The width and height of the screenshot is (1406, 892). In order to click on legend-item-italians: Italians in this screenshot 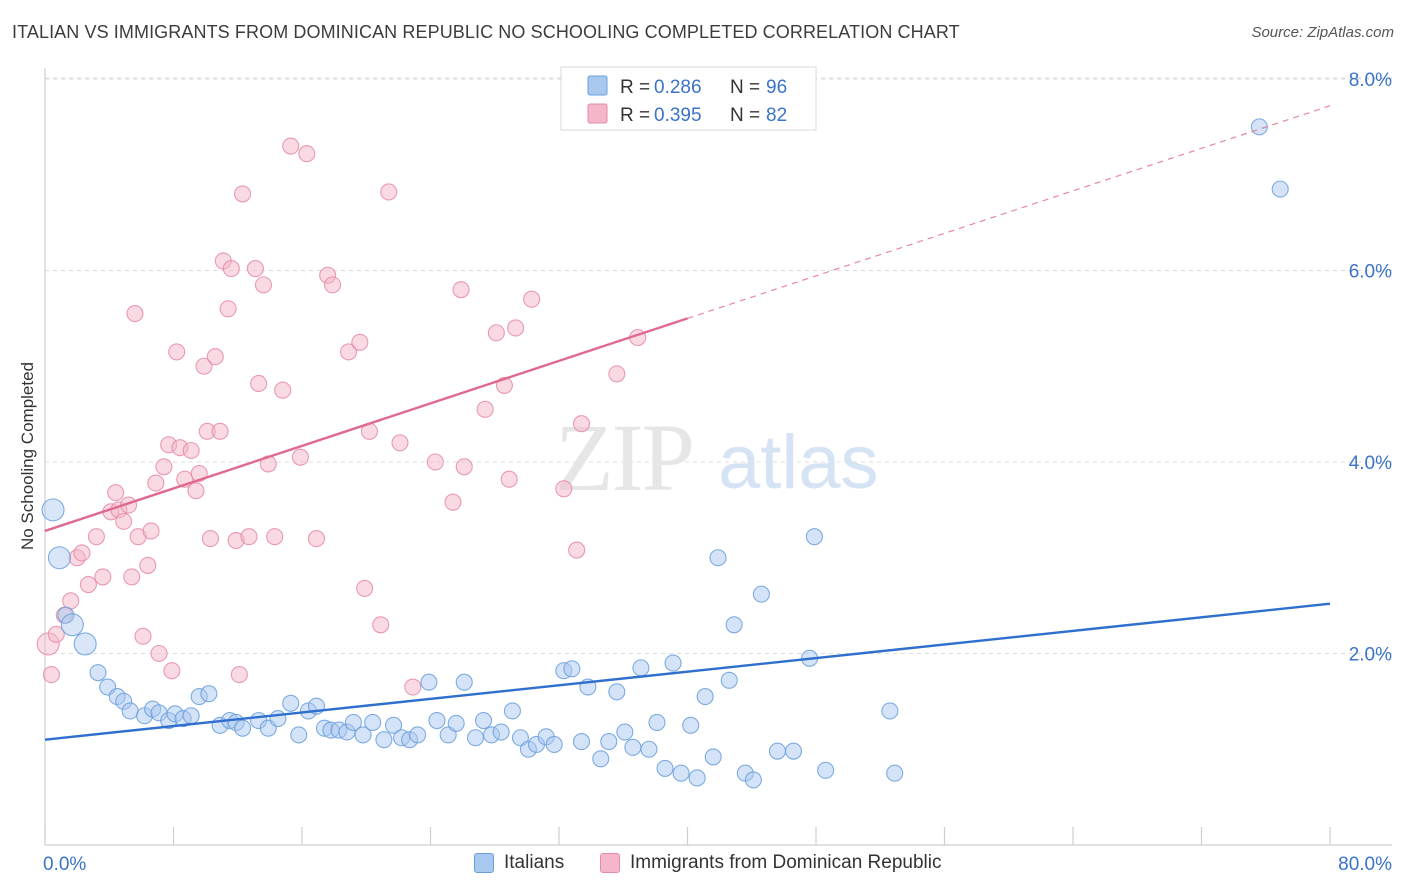, I will do `click(519, 863)`.